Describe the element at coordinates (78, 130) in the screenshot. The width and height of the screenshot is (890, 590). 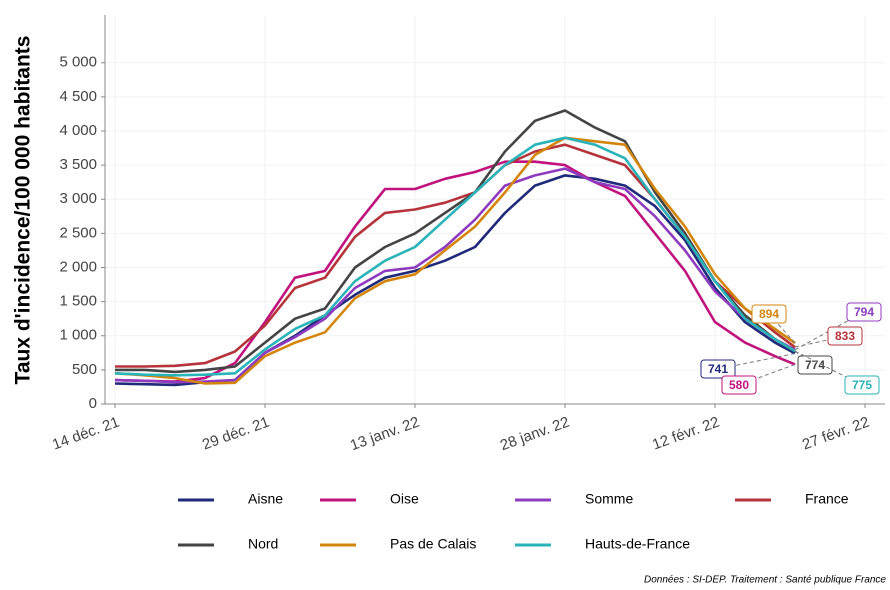
I see `y-tick-label: 4 000` at that location.